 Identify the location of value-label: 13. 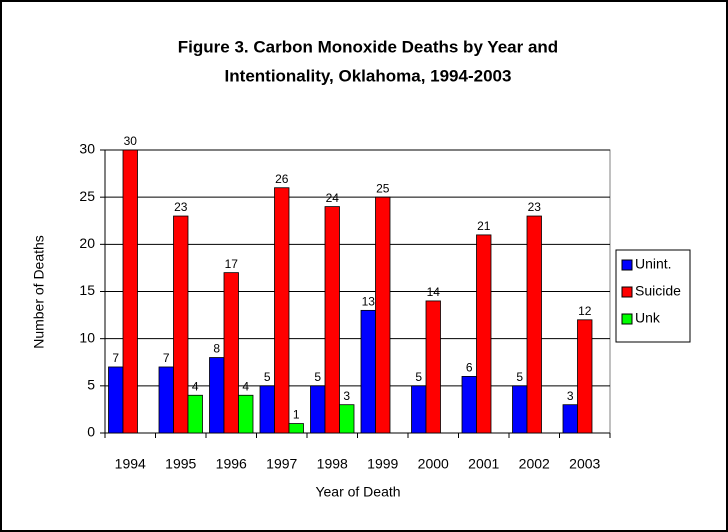
(369, 302).